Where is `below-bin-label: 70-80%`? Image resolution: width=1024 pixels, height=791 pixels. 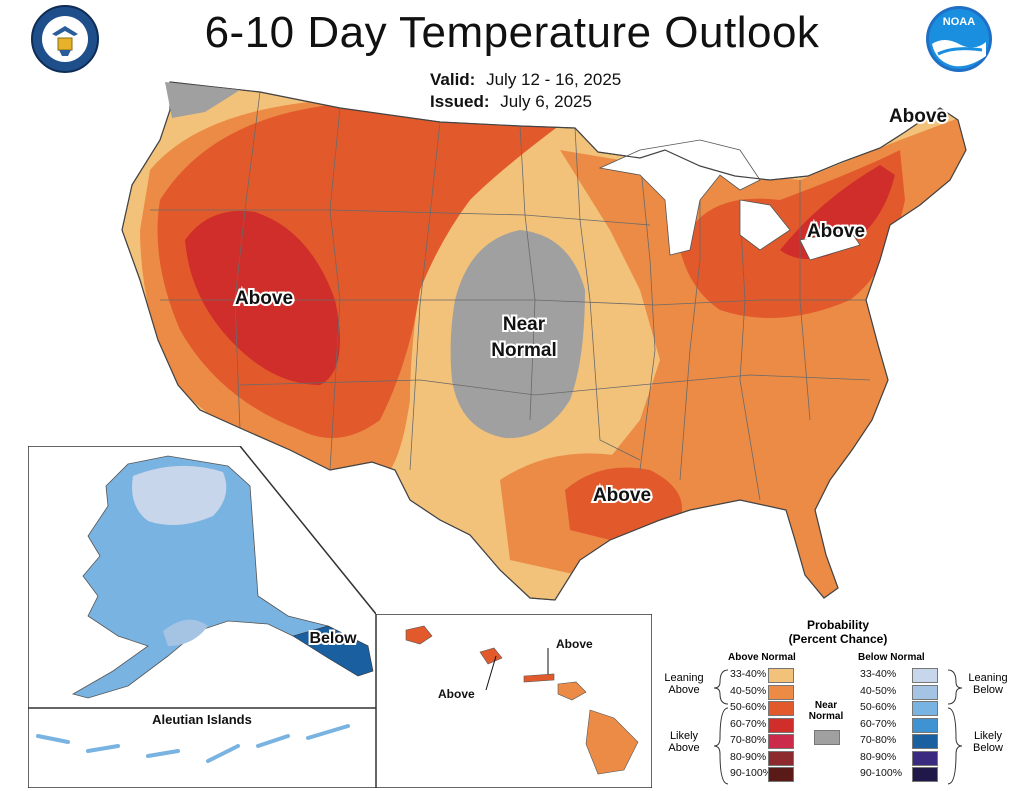 below-bin-label: 70-80% is located at coordinates (878, 740).